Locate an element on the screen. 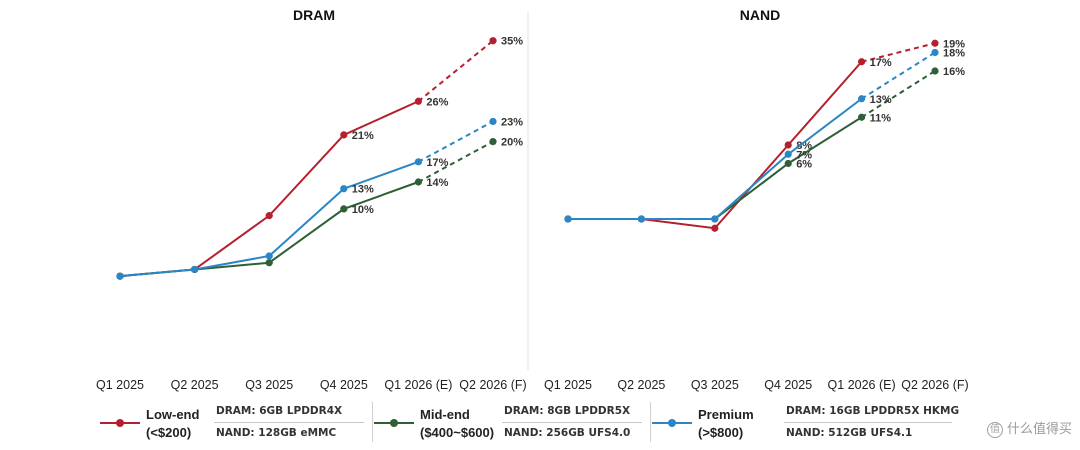 This screenshot has height=450, width=1080. data-label-premium: 23% is located at coordinates (512, 122).